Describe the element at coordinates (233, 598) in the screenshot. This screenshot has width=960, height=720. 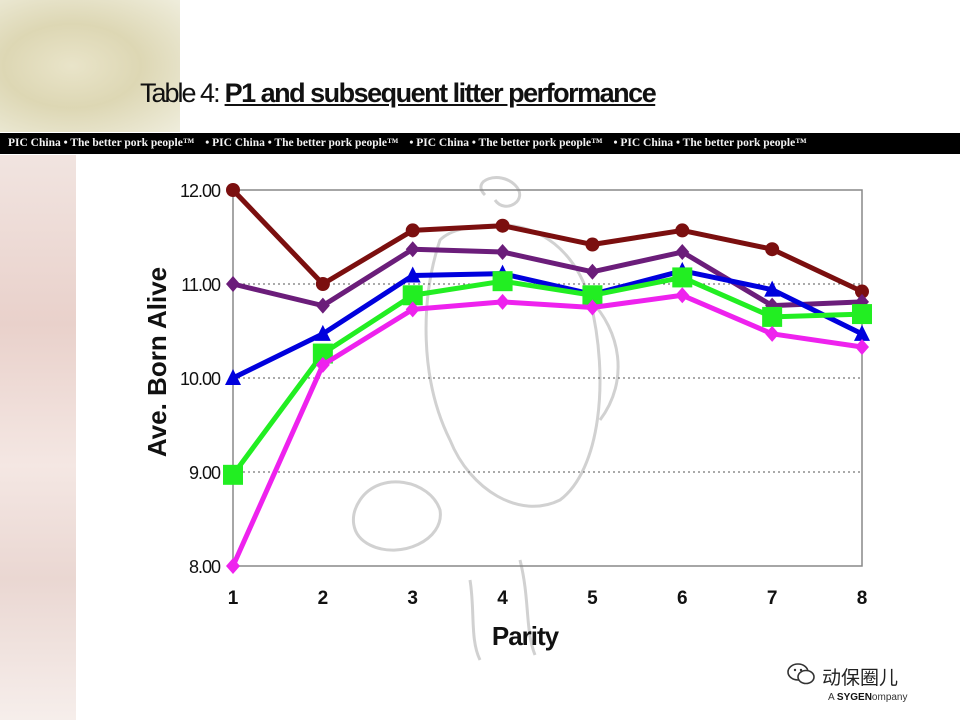
I see `x-tick-label: 1` at that location.